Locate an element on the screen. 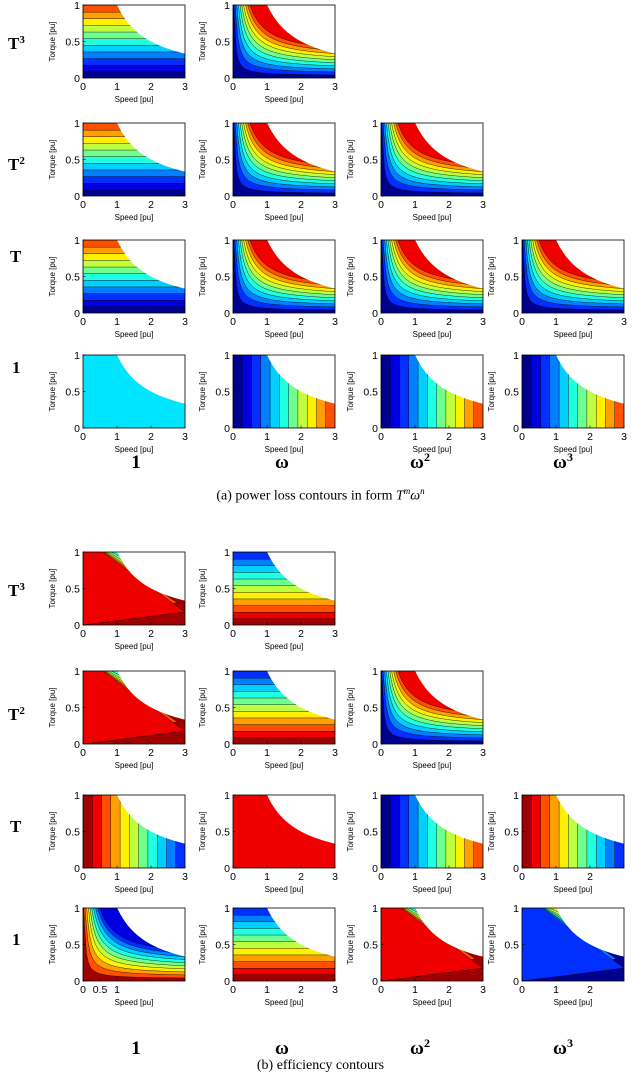 The image size is (641, 1086). panel-b-r3-c1: 0 1 2 3 0 0.5 1 Speed [pu] Torque [pu] is located at coordinates (268, 955).